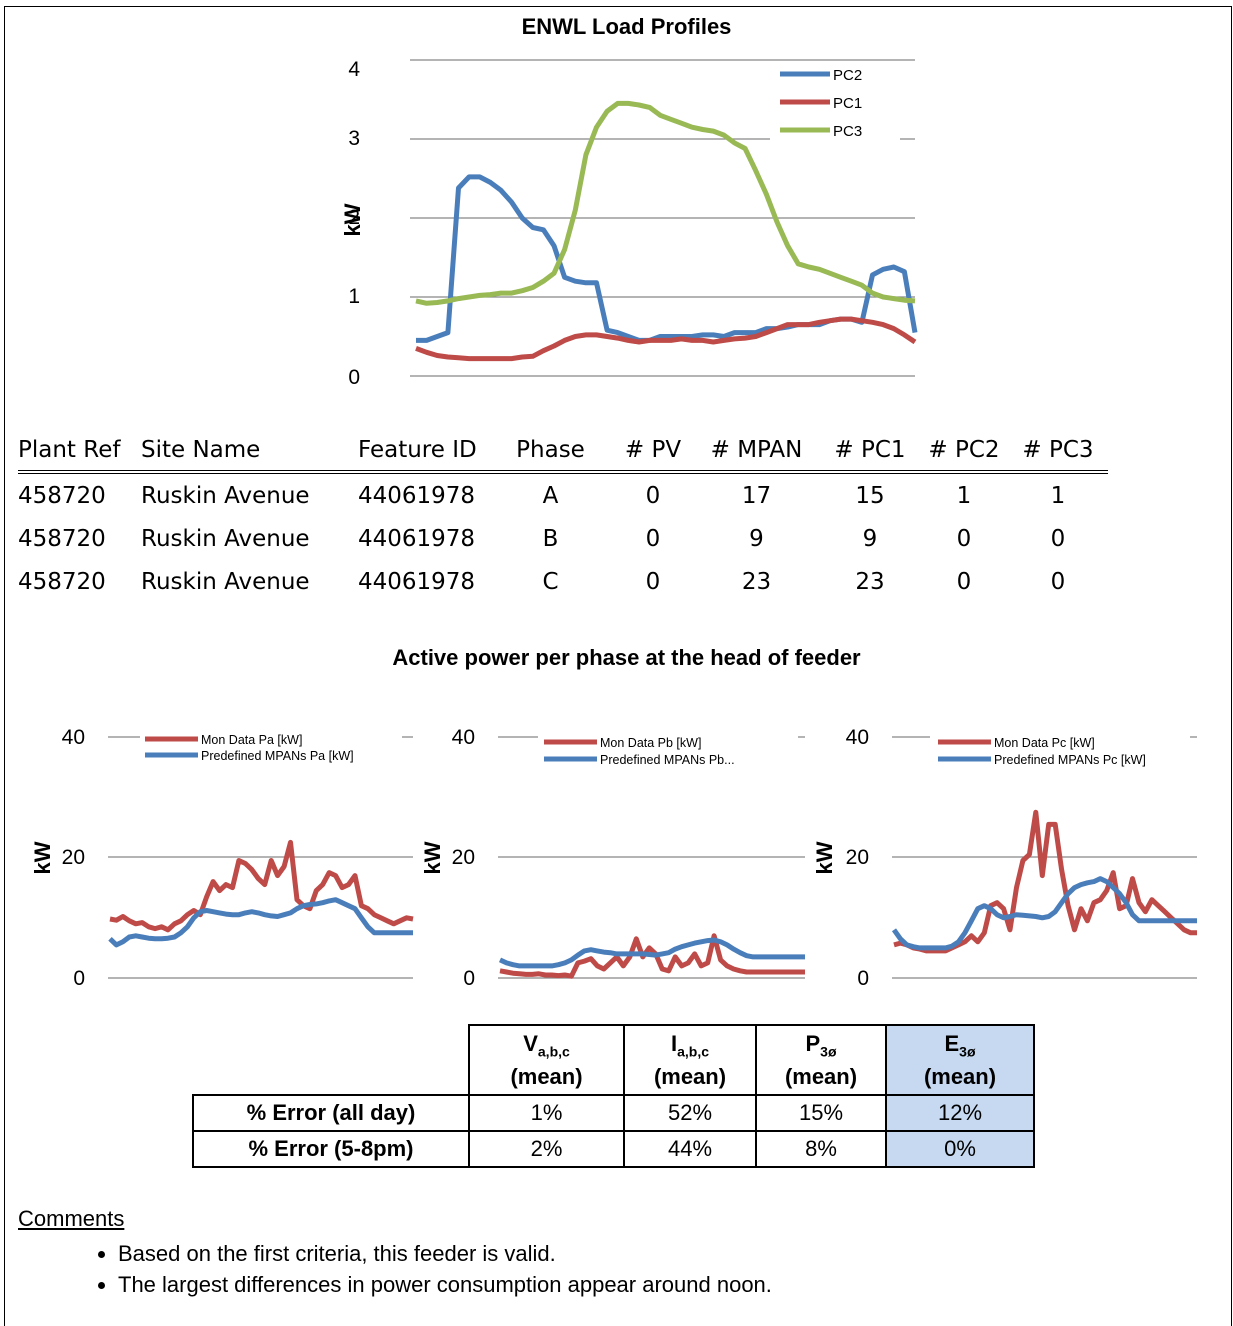 This screenshot has width=1233, height=1326. I want to click on table-row: % Error (5-8pm) 2% 44% 8% 0%, so click(613, 1149).